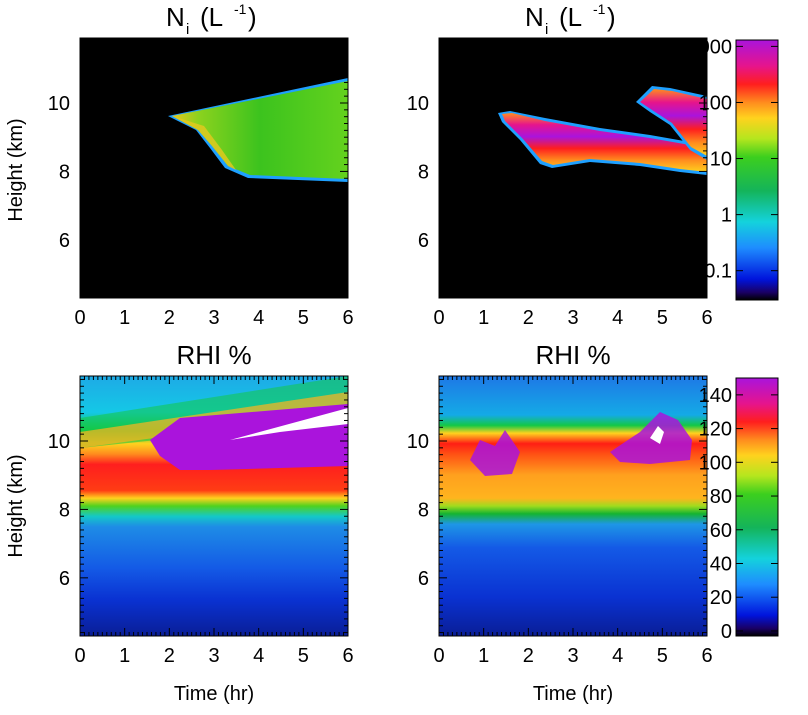  What do you see at coordinates (726, 216) in the screenshot?
I see `colorbar-tick-label: 1` at bounding box center [726, 216].